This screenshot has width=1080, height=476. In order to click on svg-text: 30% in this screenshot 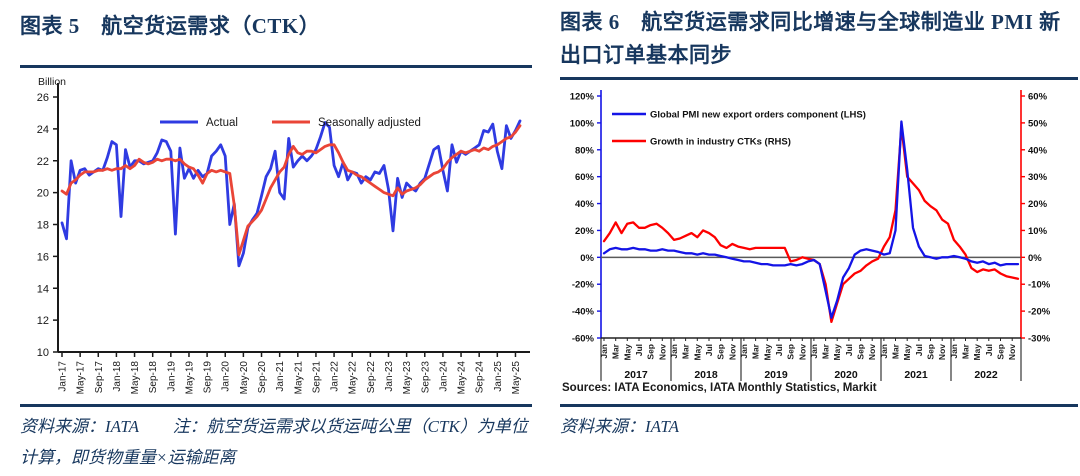, I will do `click(1038, 177)`.